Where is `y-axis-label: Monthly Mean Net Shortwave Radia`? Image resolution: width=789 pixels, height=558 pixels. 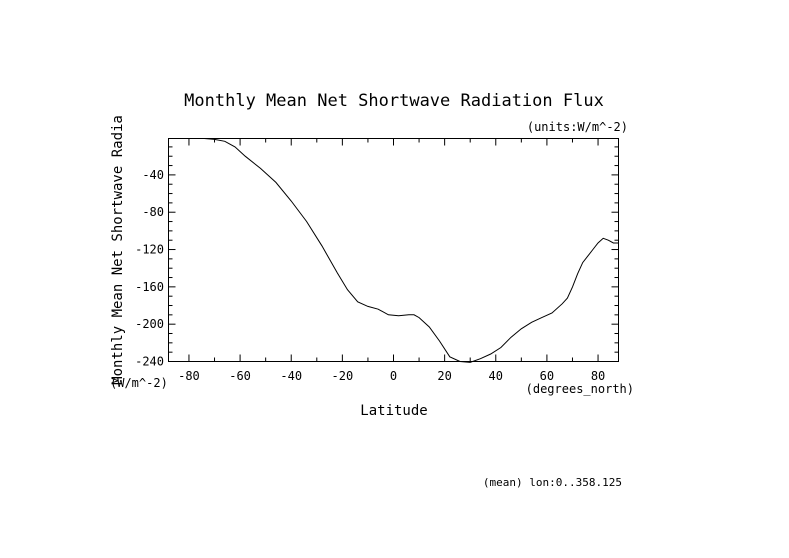
y-axis-label: Monthly Mean Net Shortwave Radia is located at coordinates (118, 250).